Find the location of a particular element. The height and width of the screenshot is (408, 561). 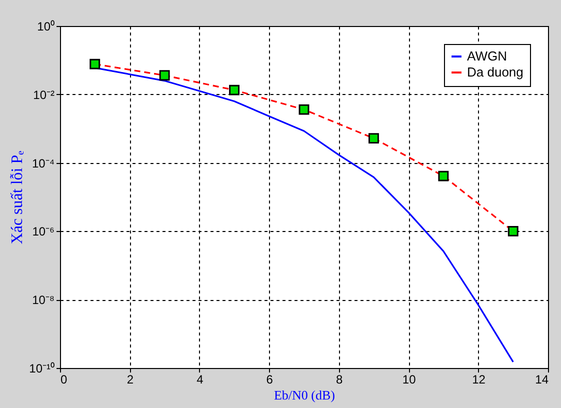

y-axis-title: Xác suất lỗi Pₑ is located at coordinates (17, 197).